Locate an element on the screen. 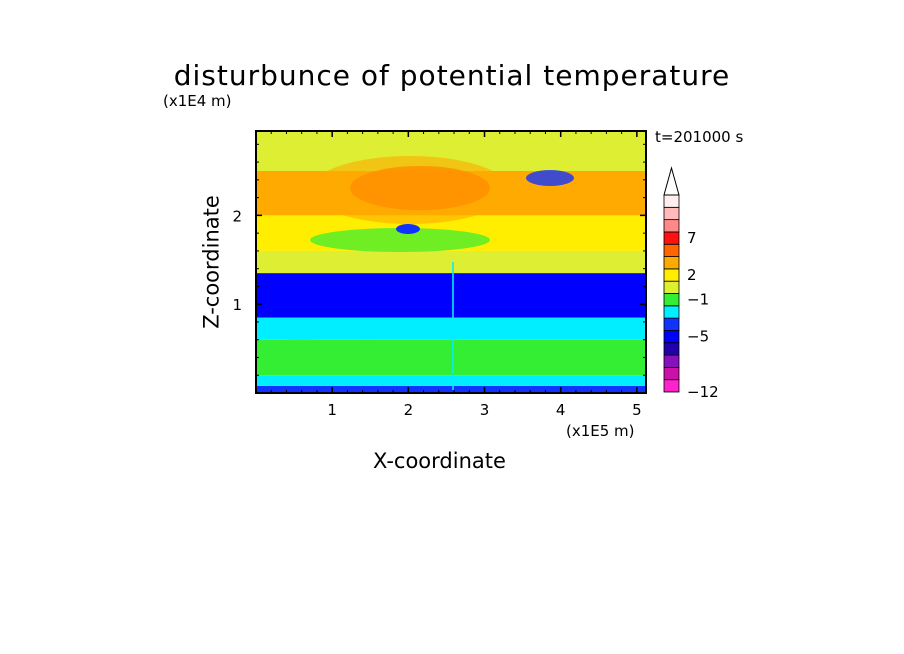 The height and width of the screenshot is (654, 904). x-tick-label: 2 is located at coordinates (409, 410).